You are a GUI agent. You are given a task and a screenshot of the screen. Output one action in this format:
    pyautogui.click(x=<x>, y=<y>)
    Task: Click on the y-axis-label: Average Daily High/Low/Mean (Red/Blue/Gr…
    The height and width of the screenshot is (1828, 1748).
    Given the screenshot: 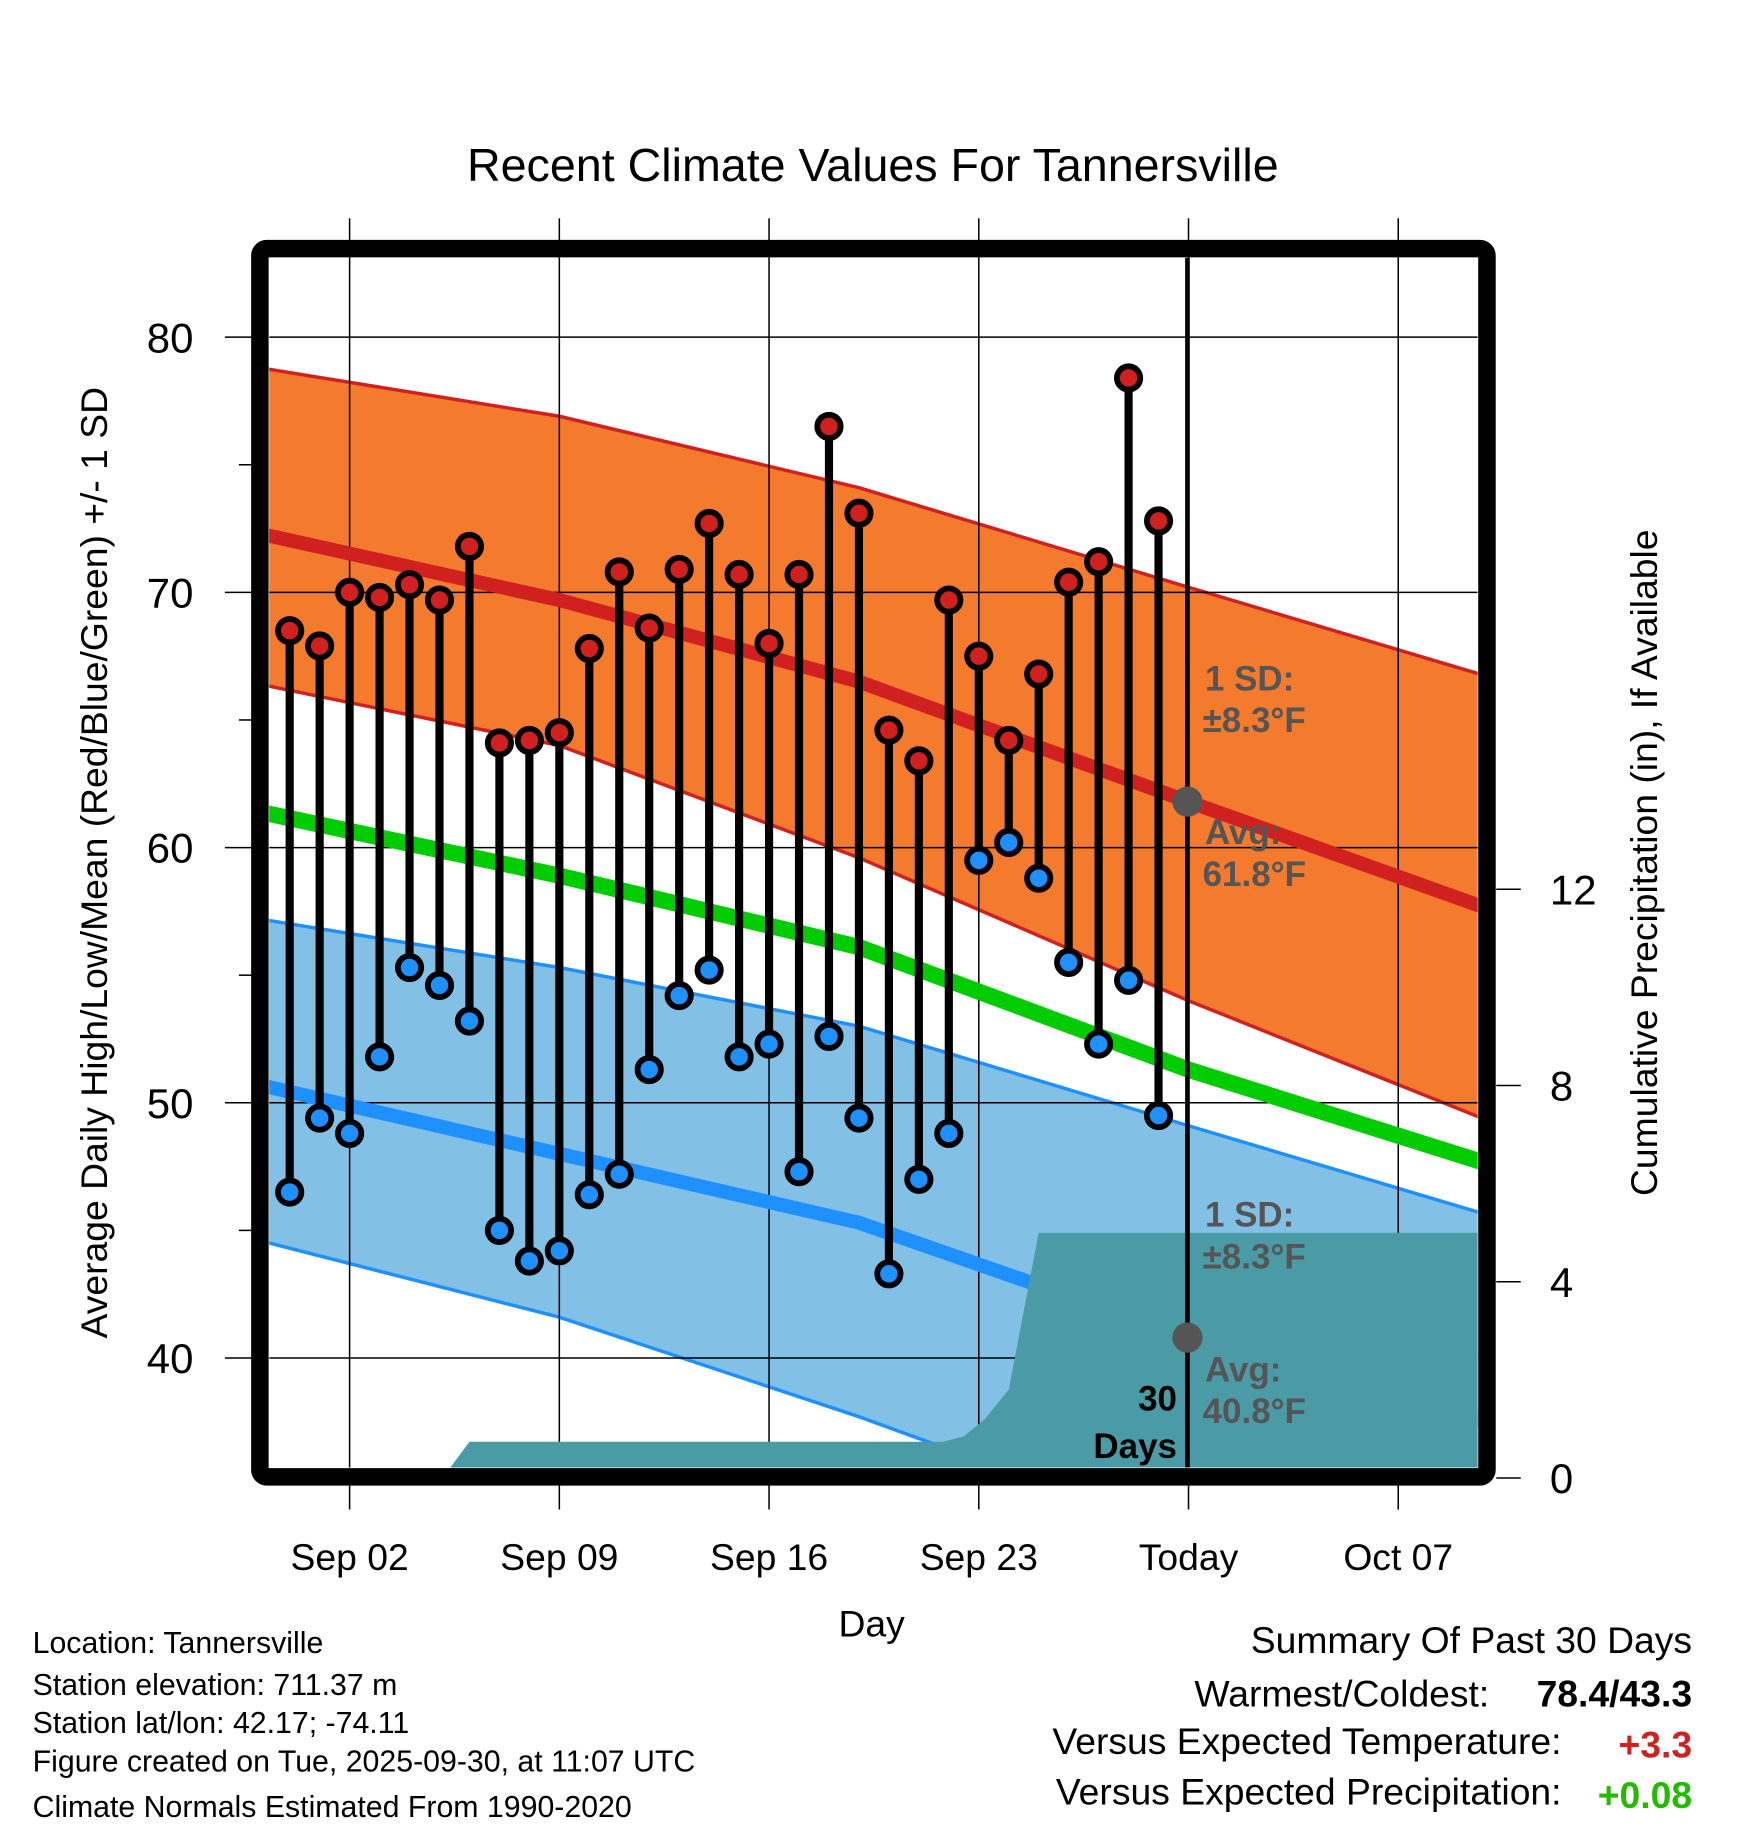 What is the action you would take?
    pyautogui.click(x=94, y=862)
    